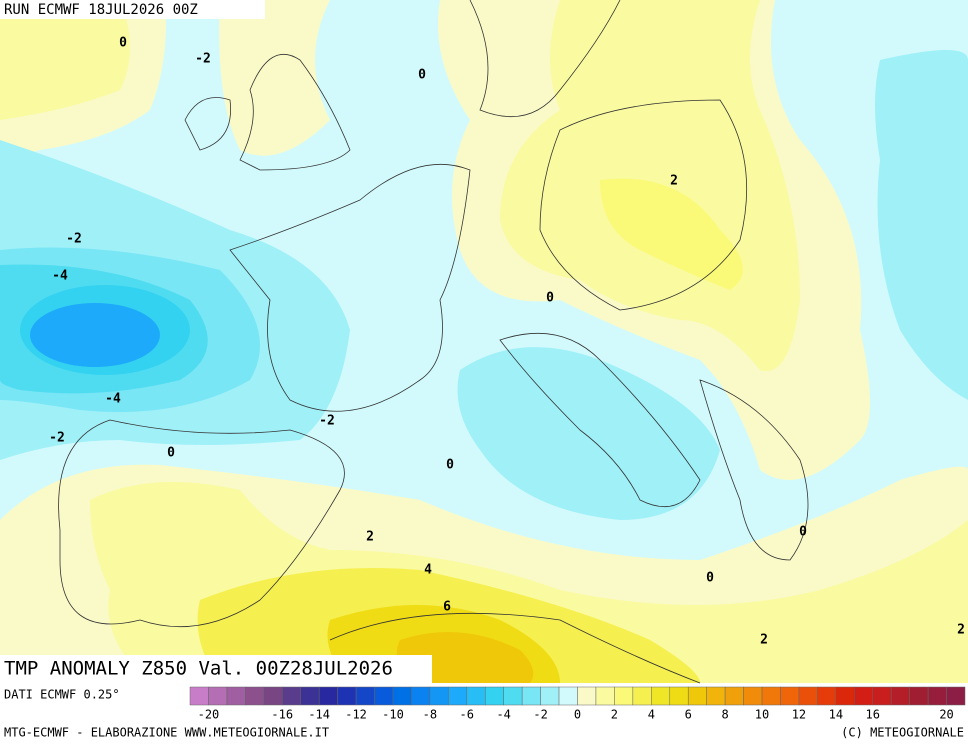 The width and height of the screenshot is (968, 745). I want to click on data-source: DATI ECMWF 0.25°, so click(62, 695).